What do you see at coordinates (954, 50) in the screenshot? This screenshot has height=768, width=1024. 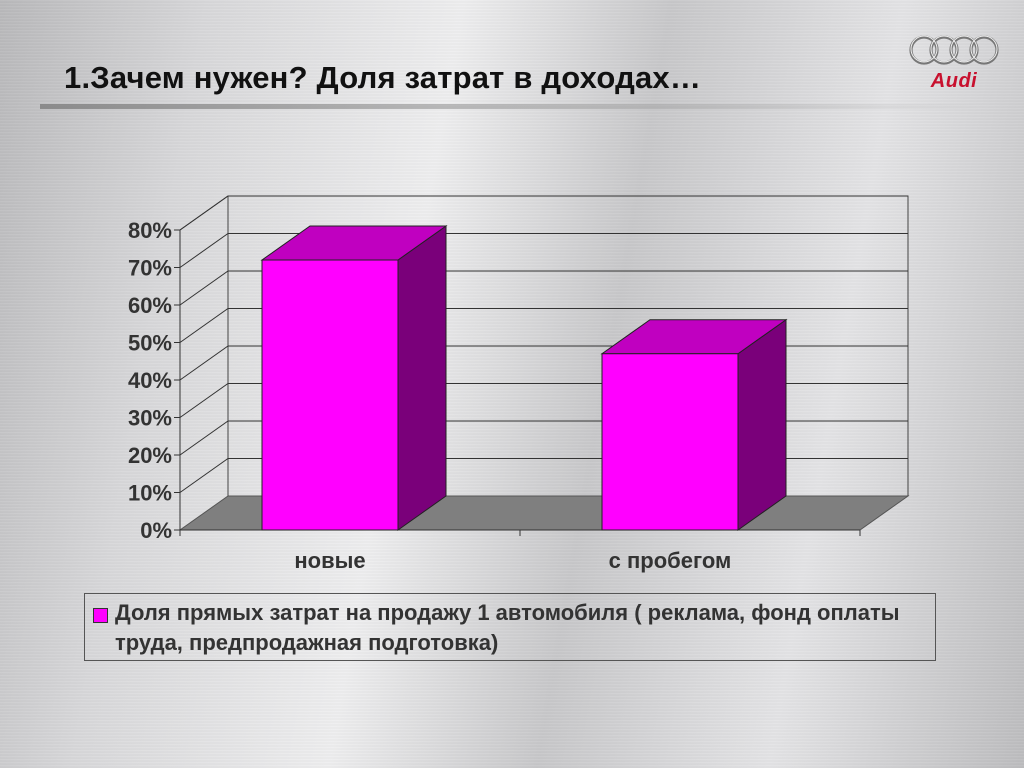 I see `audi-rings-icon` at bounding box center [954, 50].